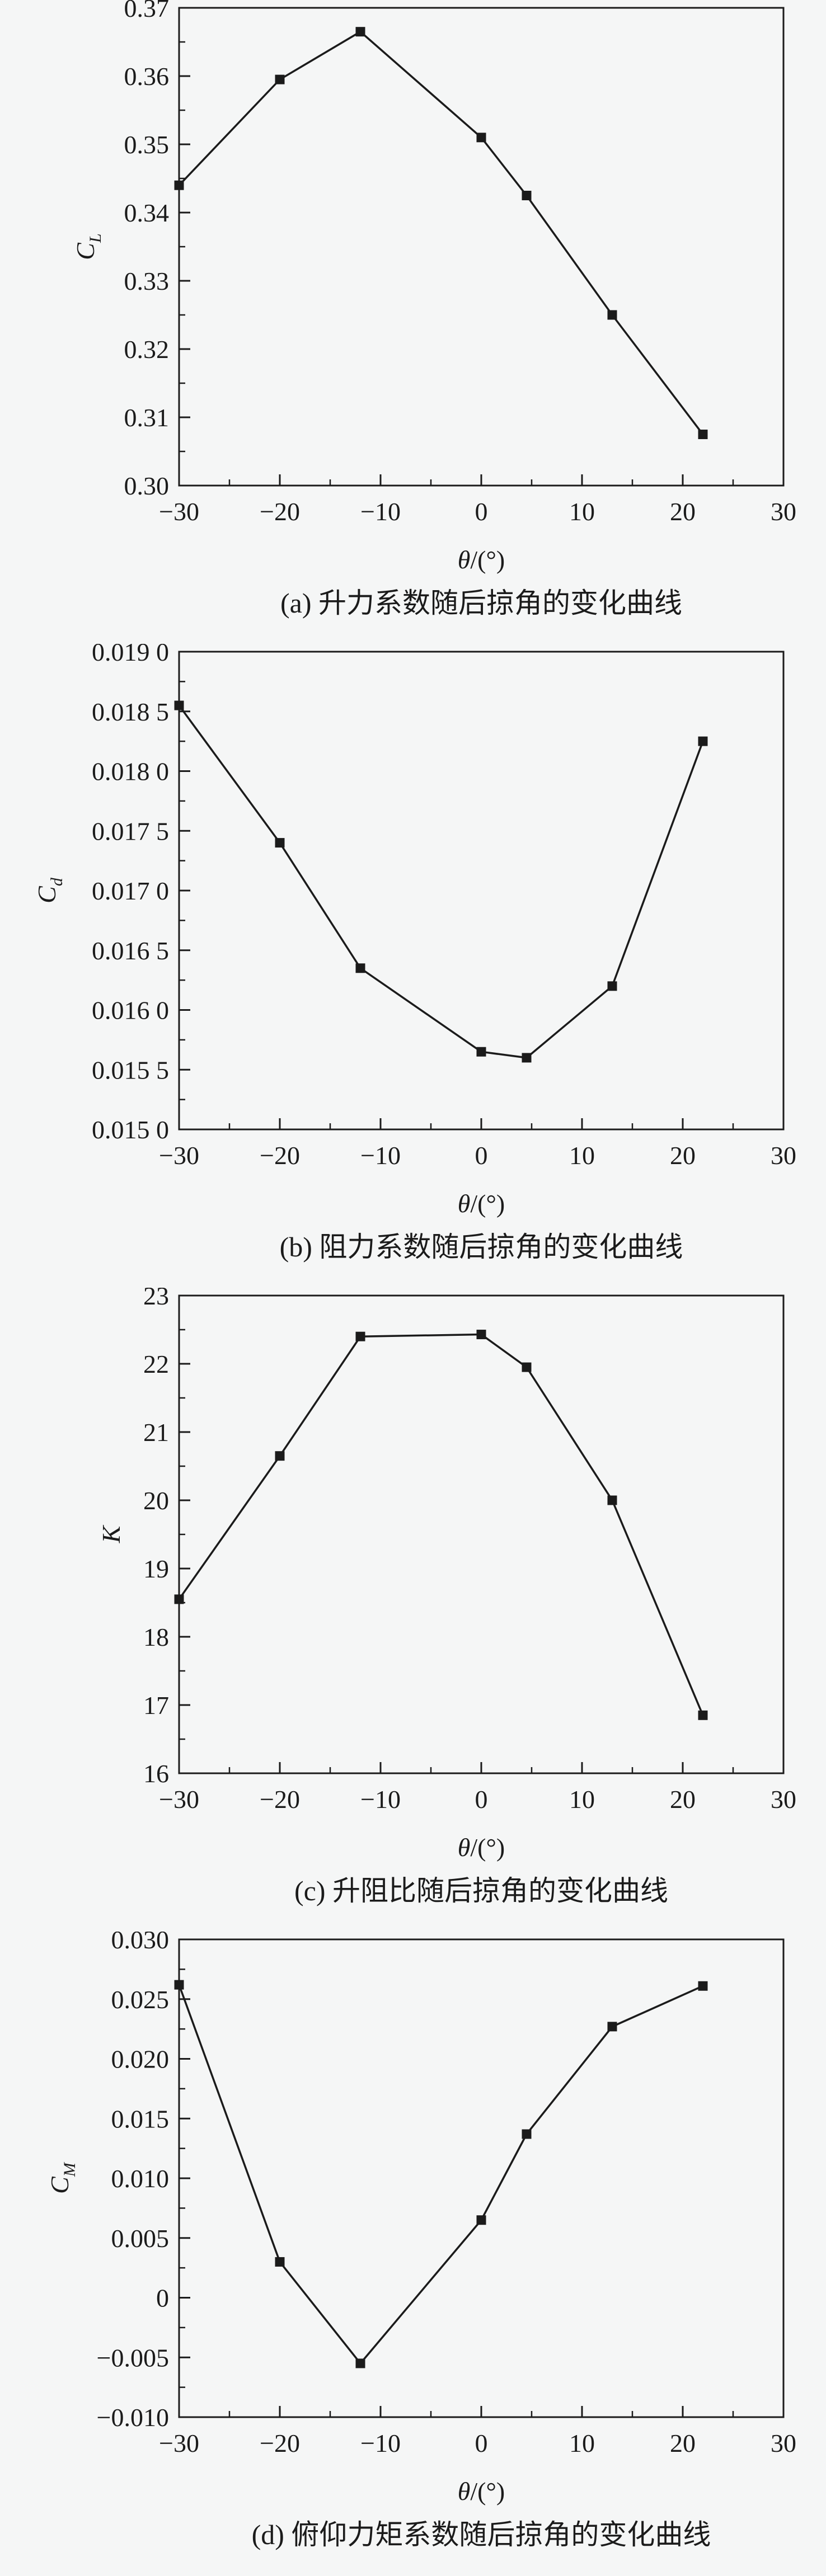 This screenshot has height=2576, width=826. I want to click on y-tick-label: 21, so click(156, 1432).